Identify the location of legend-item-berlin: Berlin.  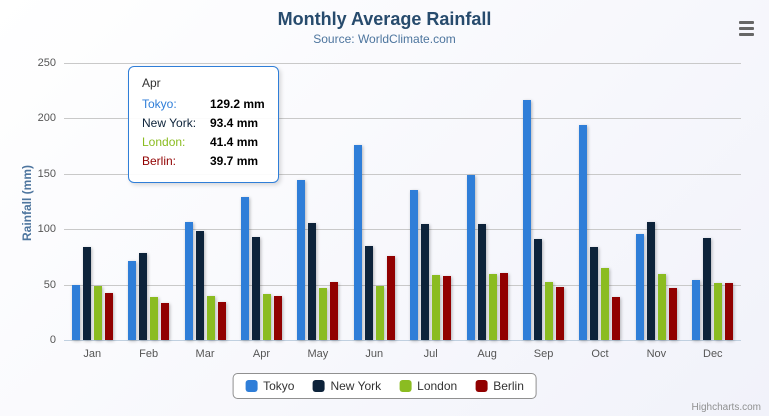
(499, 386).